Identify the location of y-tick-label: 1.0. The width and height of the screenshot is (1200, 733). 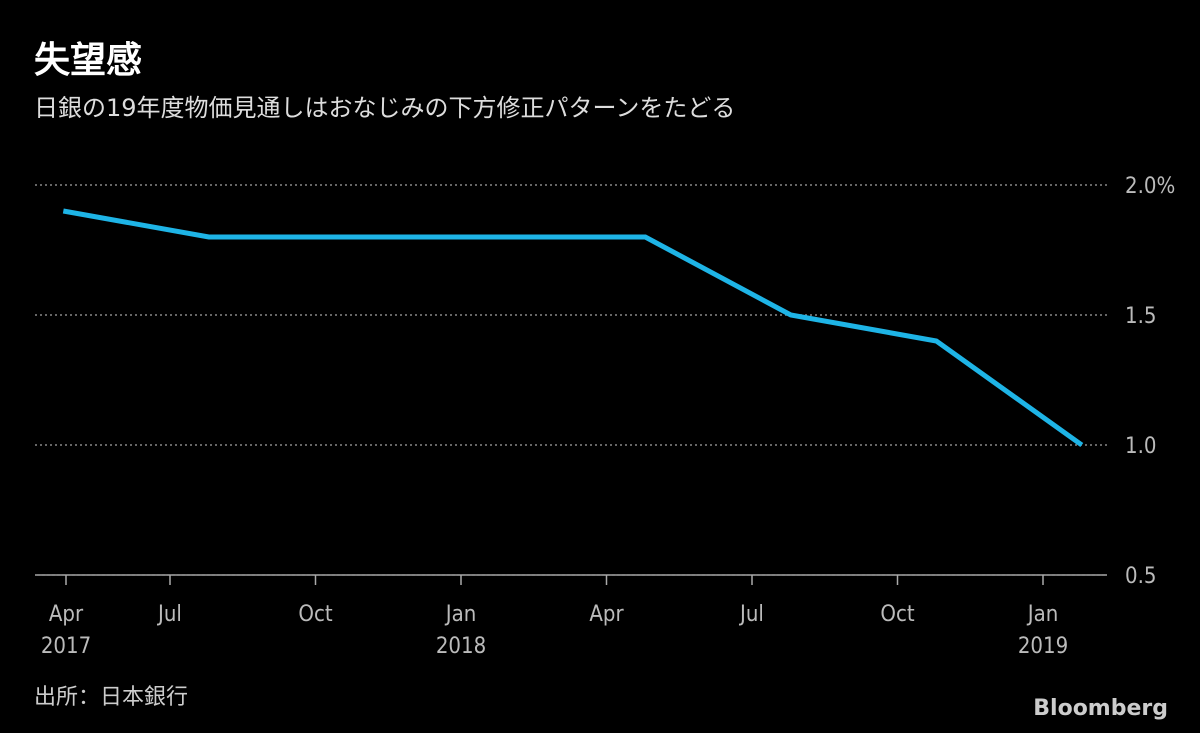
(1140, 446).